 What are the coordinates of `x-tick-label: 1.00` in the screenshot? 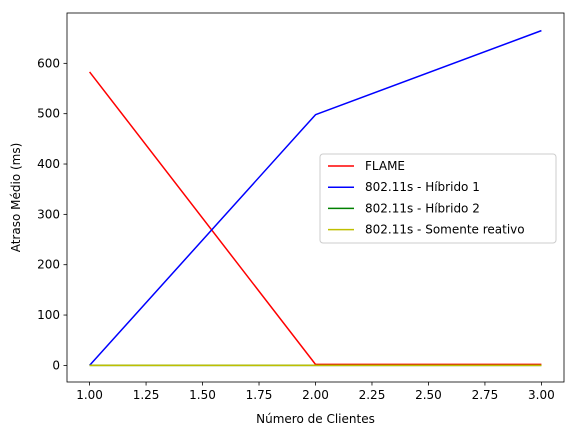 It's located at (89, 395).